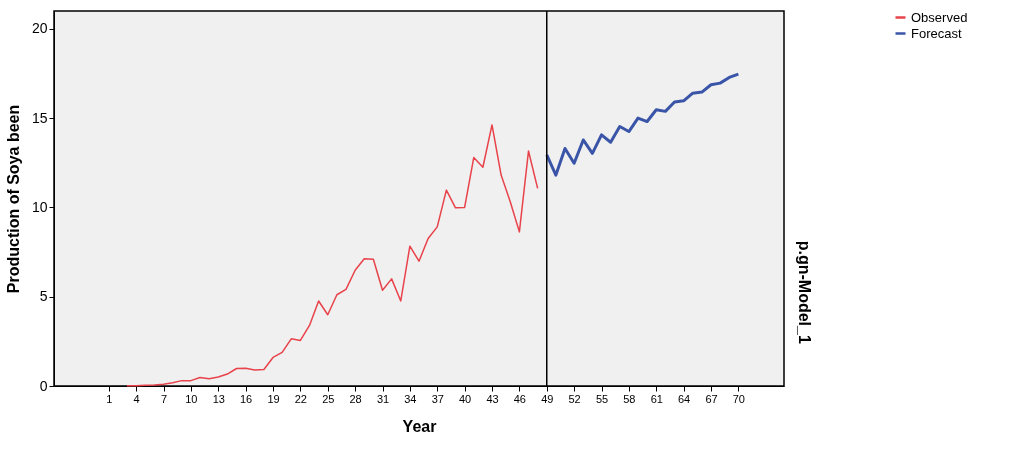  I want to click on x-tick-label: 10, so click(191, 398).